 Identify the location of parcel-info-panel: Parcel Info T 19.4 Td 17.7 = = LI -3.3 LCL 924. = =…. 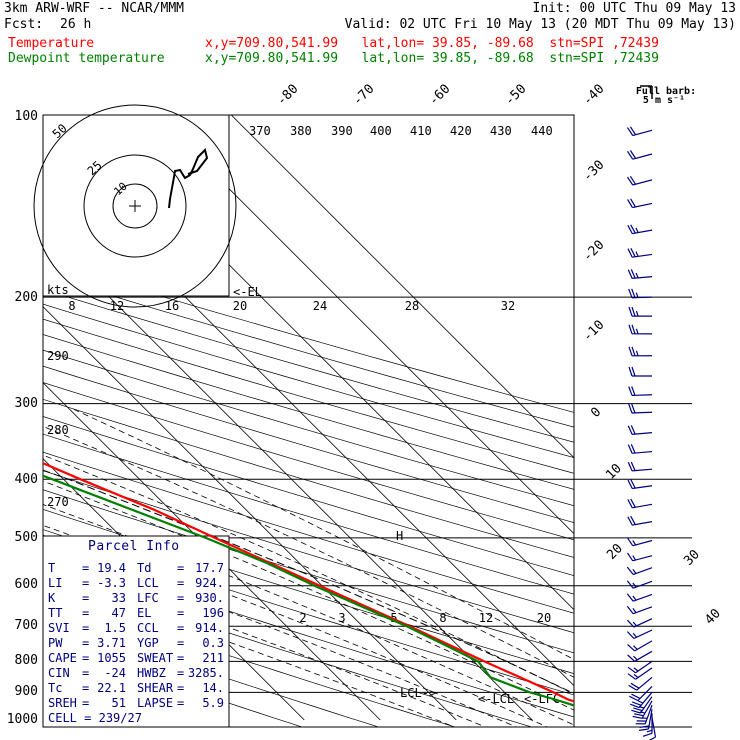
(136, 632).